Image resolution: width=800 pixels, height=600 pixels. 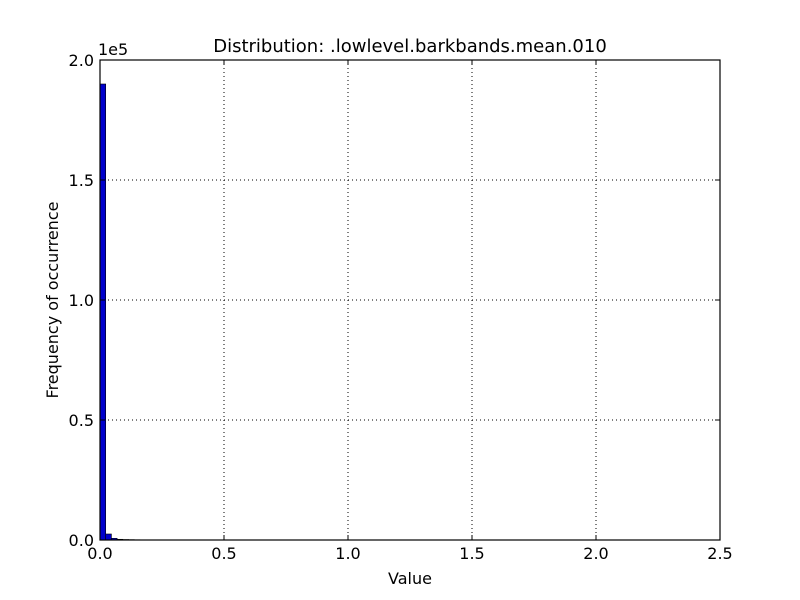 I want to click on x-tick-label: 0.0, so click(x=99, y=553).